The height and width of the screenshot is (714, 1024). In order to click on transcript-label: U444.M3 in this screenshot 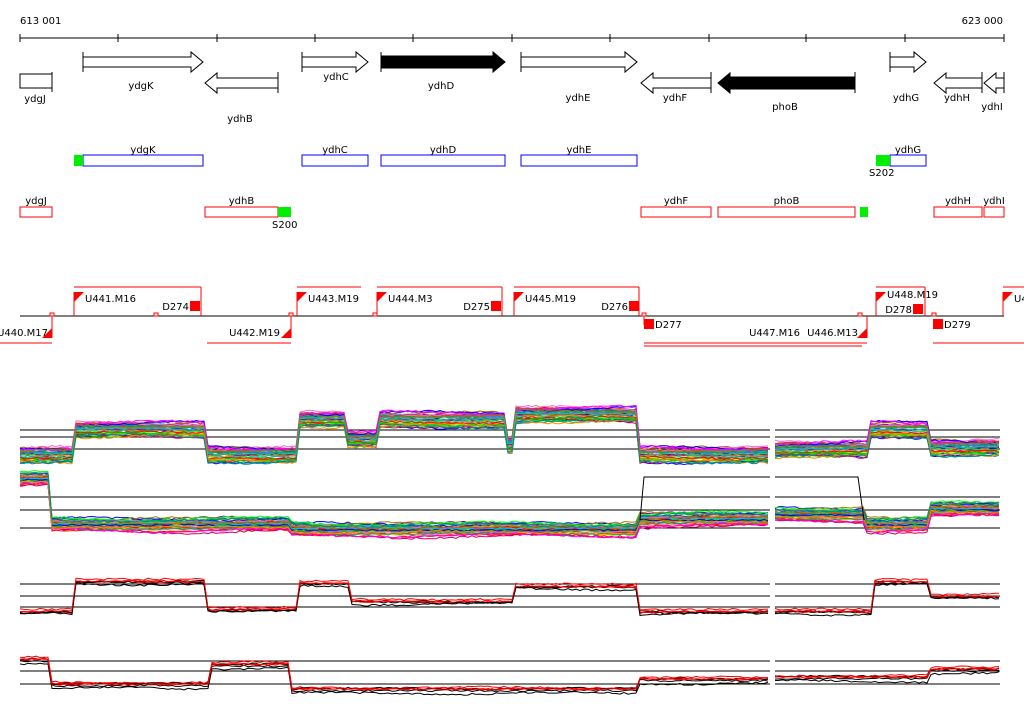, I will do `click(410, 299)`.